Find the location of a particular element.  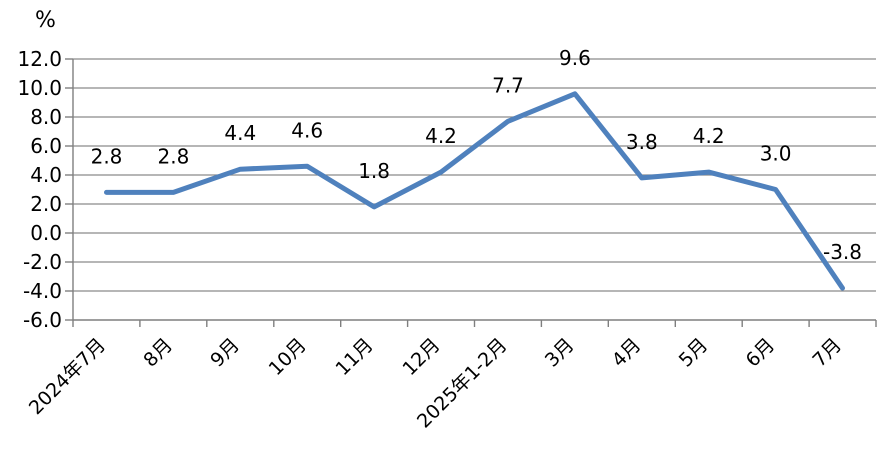

y-tick-label: 6.0 is located at coordinates (46, 146).